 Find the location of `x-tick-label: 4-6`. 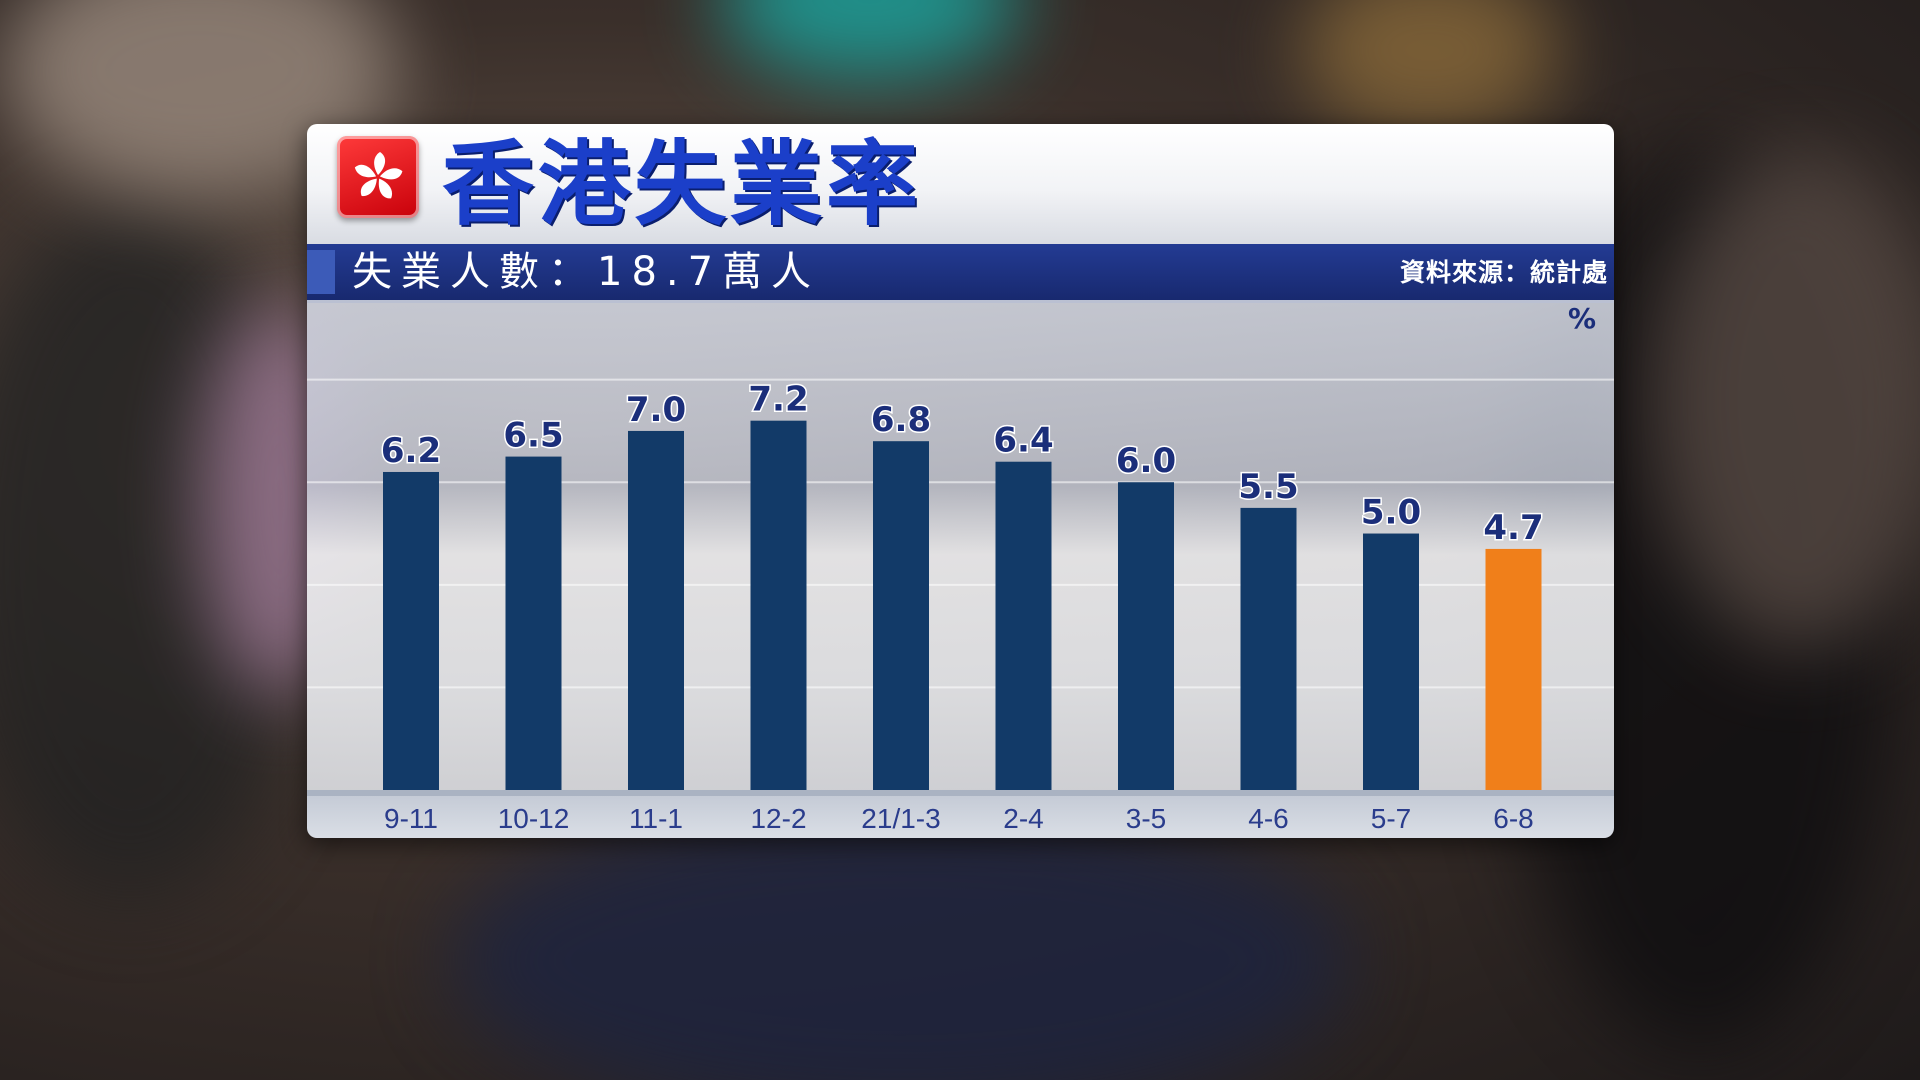

x-tick-label: 4-6 is located at coordinates (1268, 818).